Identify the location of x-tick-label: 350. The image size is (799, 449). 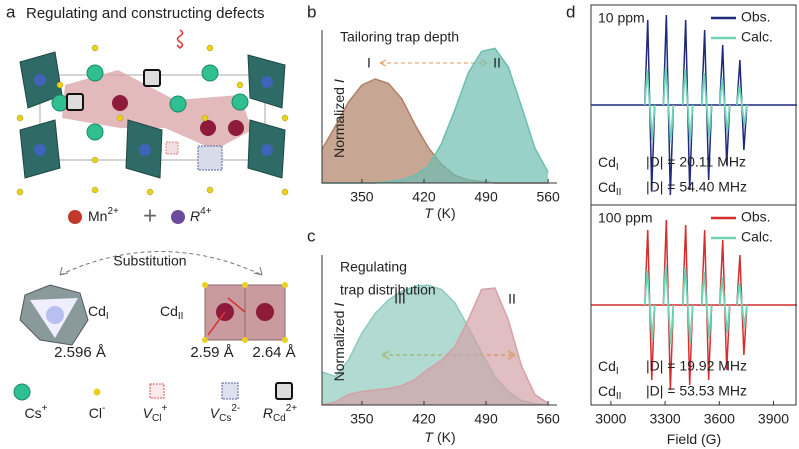
(362, 197).